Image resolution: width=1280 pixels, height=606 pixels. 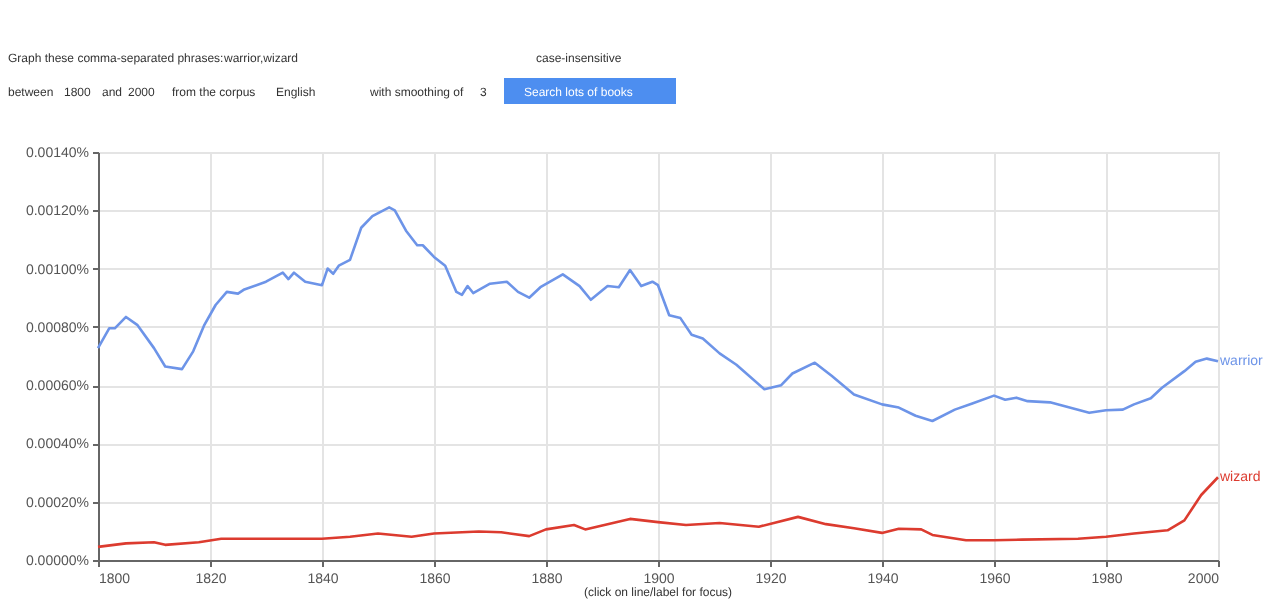 I want to click on line-series, so click(x=658, y=512).